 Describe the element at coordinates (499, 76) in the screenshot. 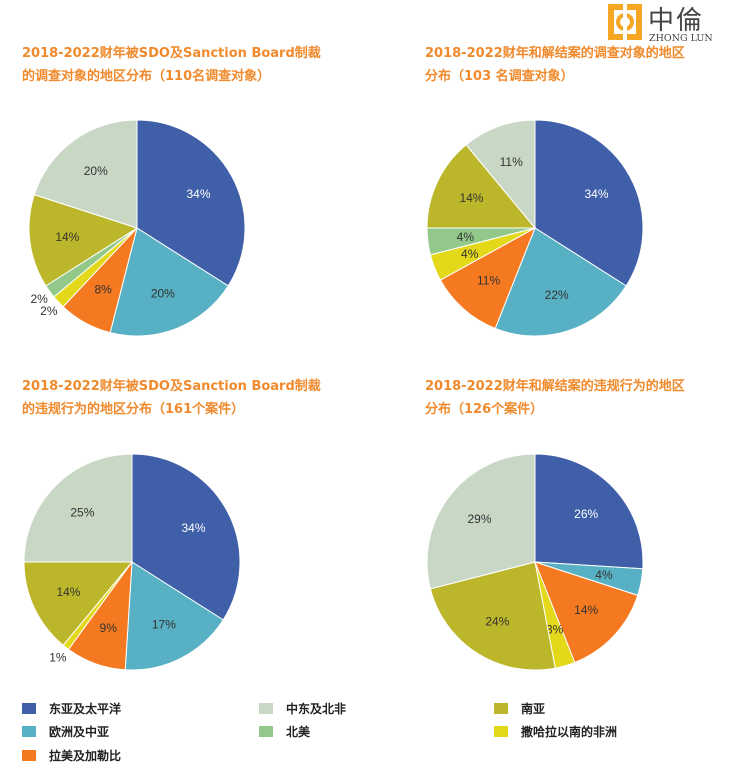

I see `chart-2-title-line2: 分布（103 名调查对象）` at that location.